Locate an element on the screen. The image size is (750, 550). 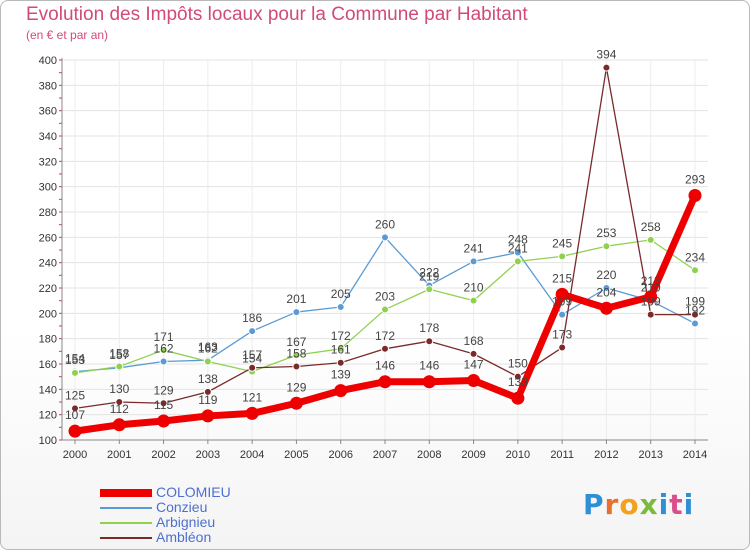
x-tick-label: 2005 is located at coordinates (296, 455).